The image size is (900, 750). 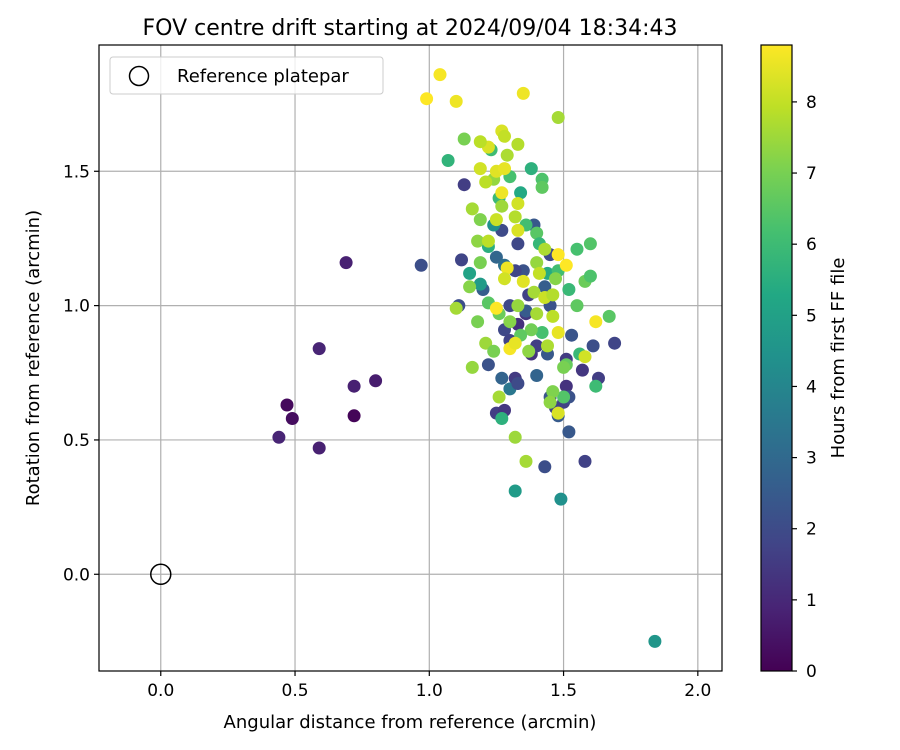 I want to click on x-axis-label: Angular distance from reference (arcmin), so click(x=410, y=722).